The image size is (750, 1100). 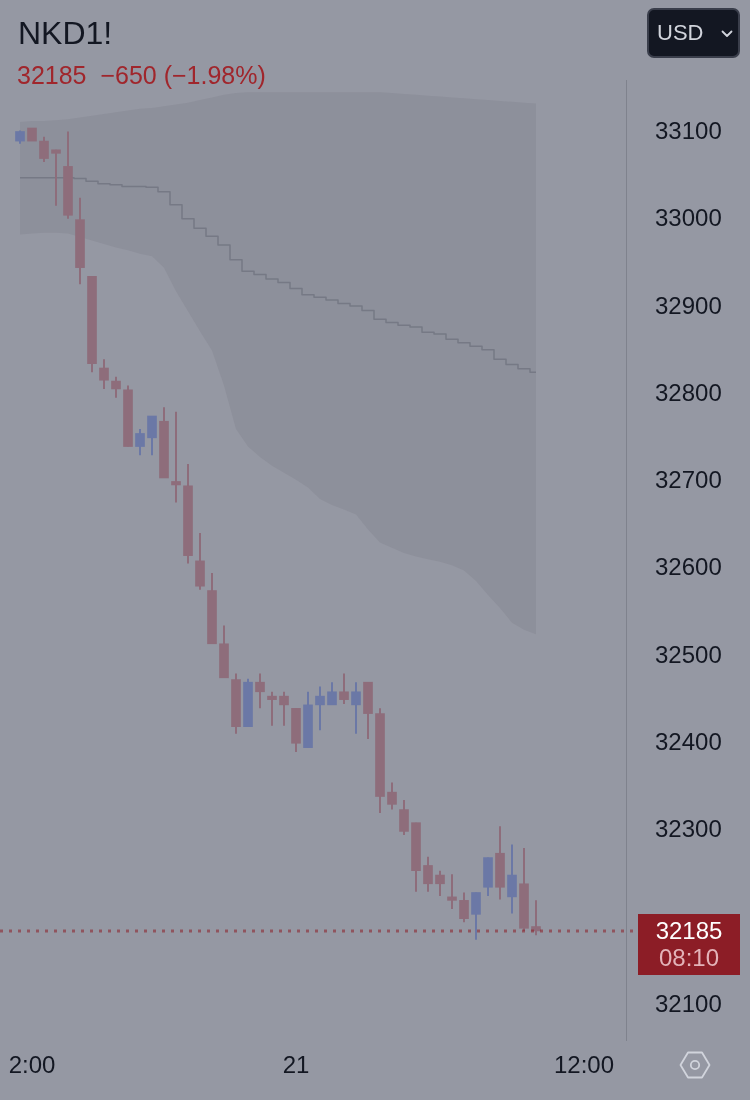 I want to click on y-tick-label: 32800, so click(x=688, y=392).